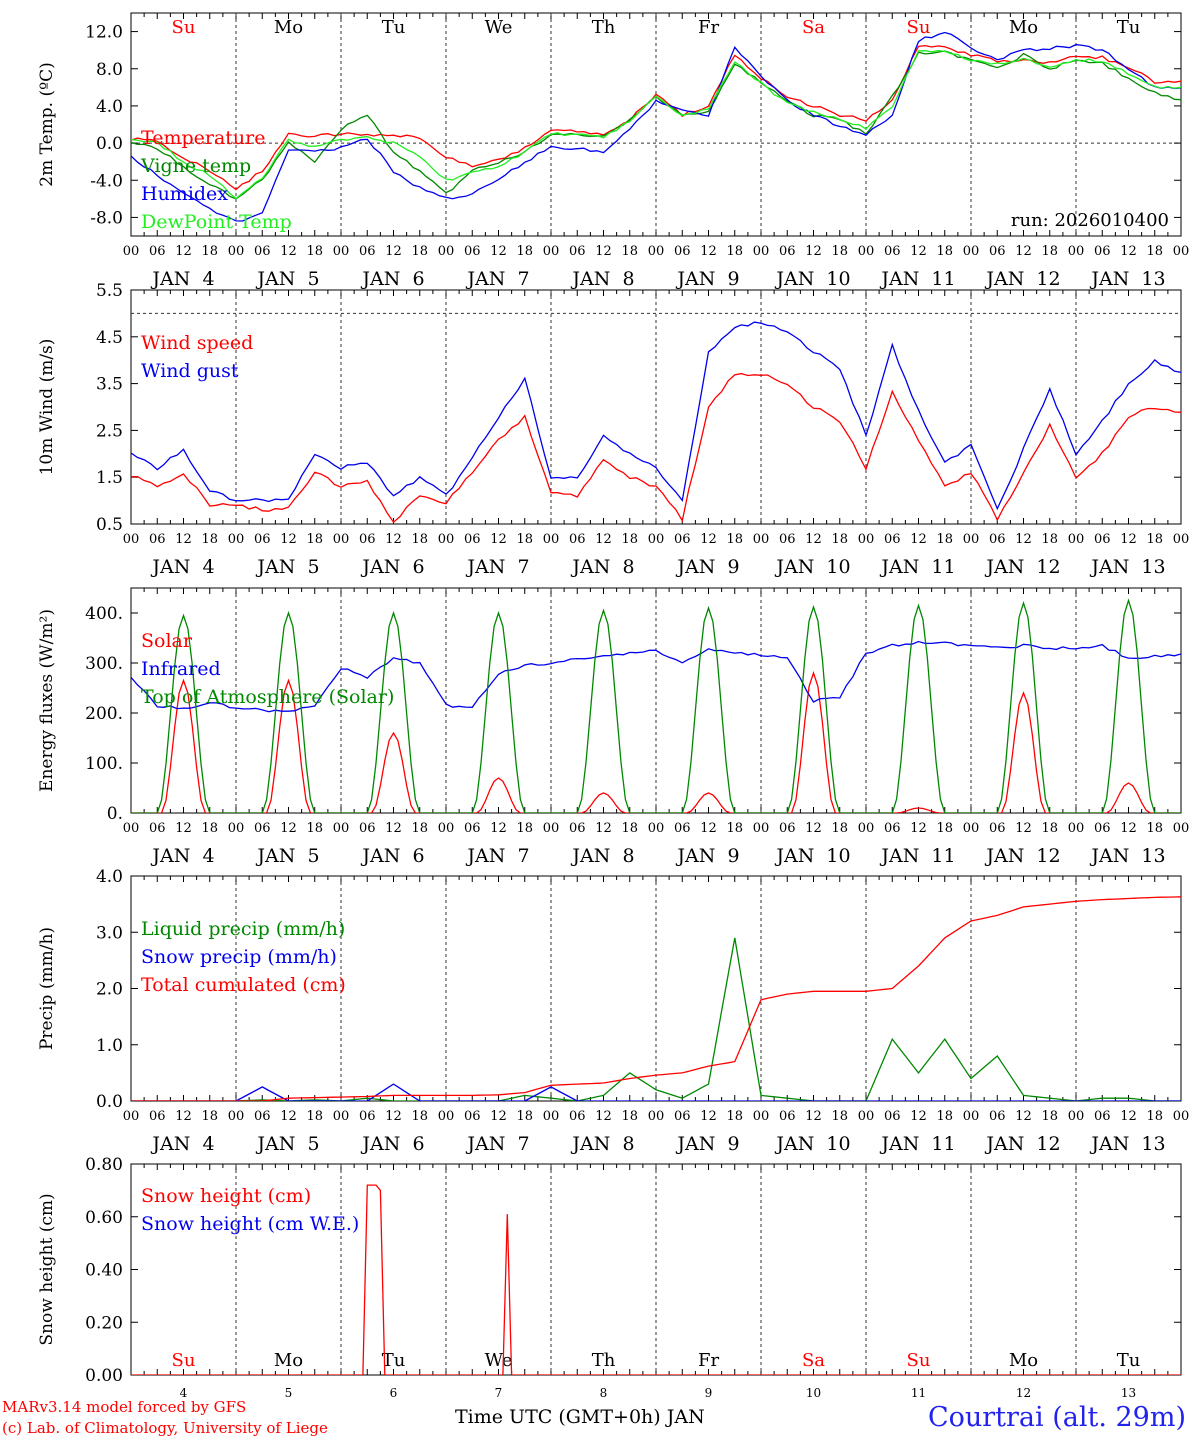 This screenshot has height=1440, width=1194. Describe the element at coordinates (813, 1393) in the screenshot. I see `day-number-label: 10` at that location.